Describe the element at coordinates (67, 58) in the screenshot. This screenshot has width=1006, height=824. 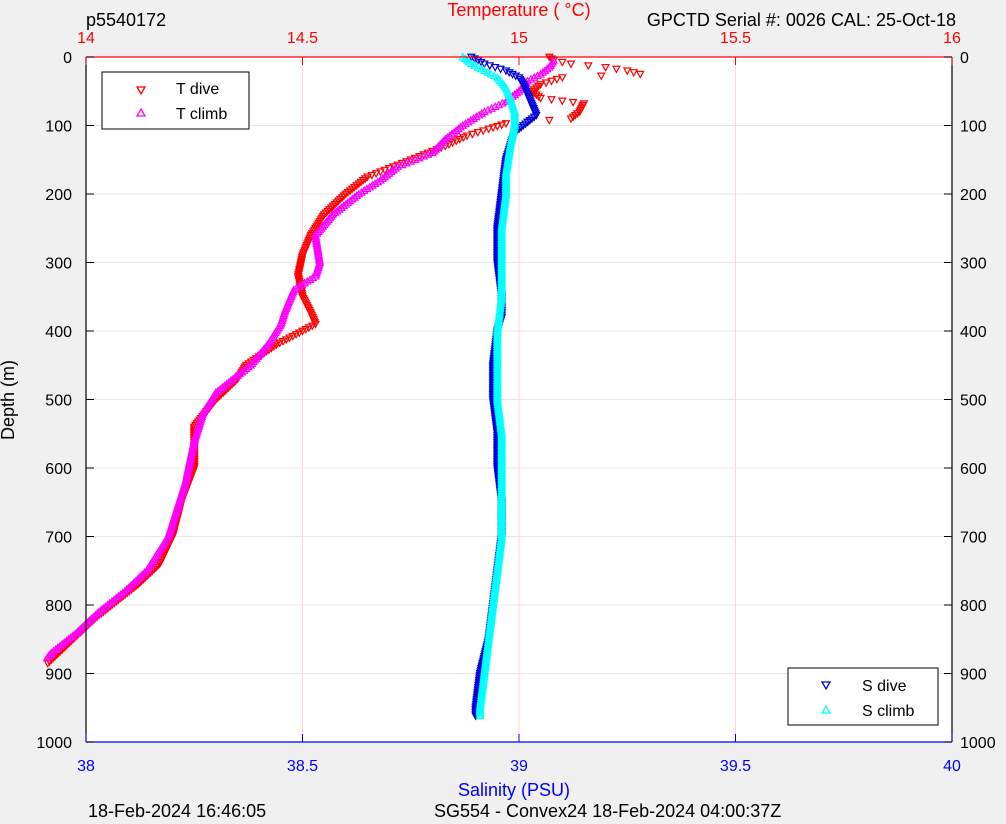
I see `y-tick-label-left: 0` at that location.